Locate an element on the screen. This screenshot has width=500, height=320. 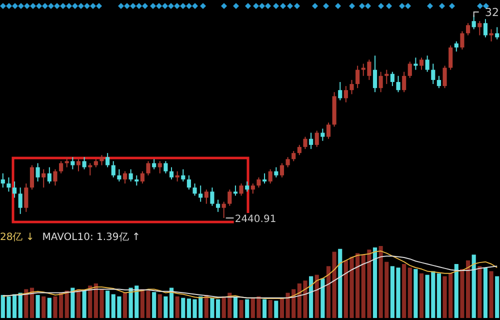
text: 28亿 ↓ is located at coordinates (17, 237).